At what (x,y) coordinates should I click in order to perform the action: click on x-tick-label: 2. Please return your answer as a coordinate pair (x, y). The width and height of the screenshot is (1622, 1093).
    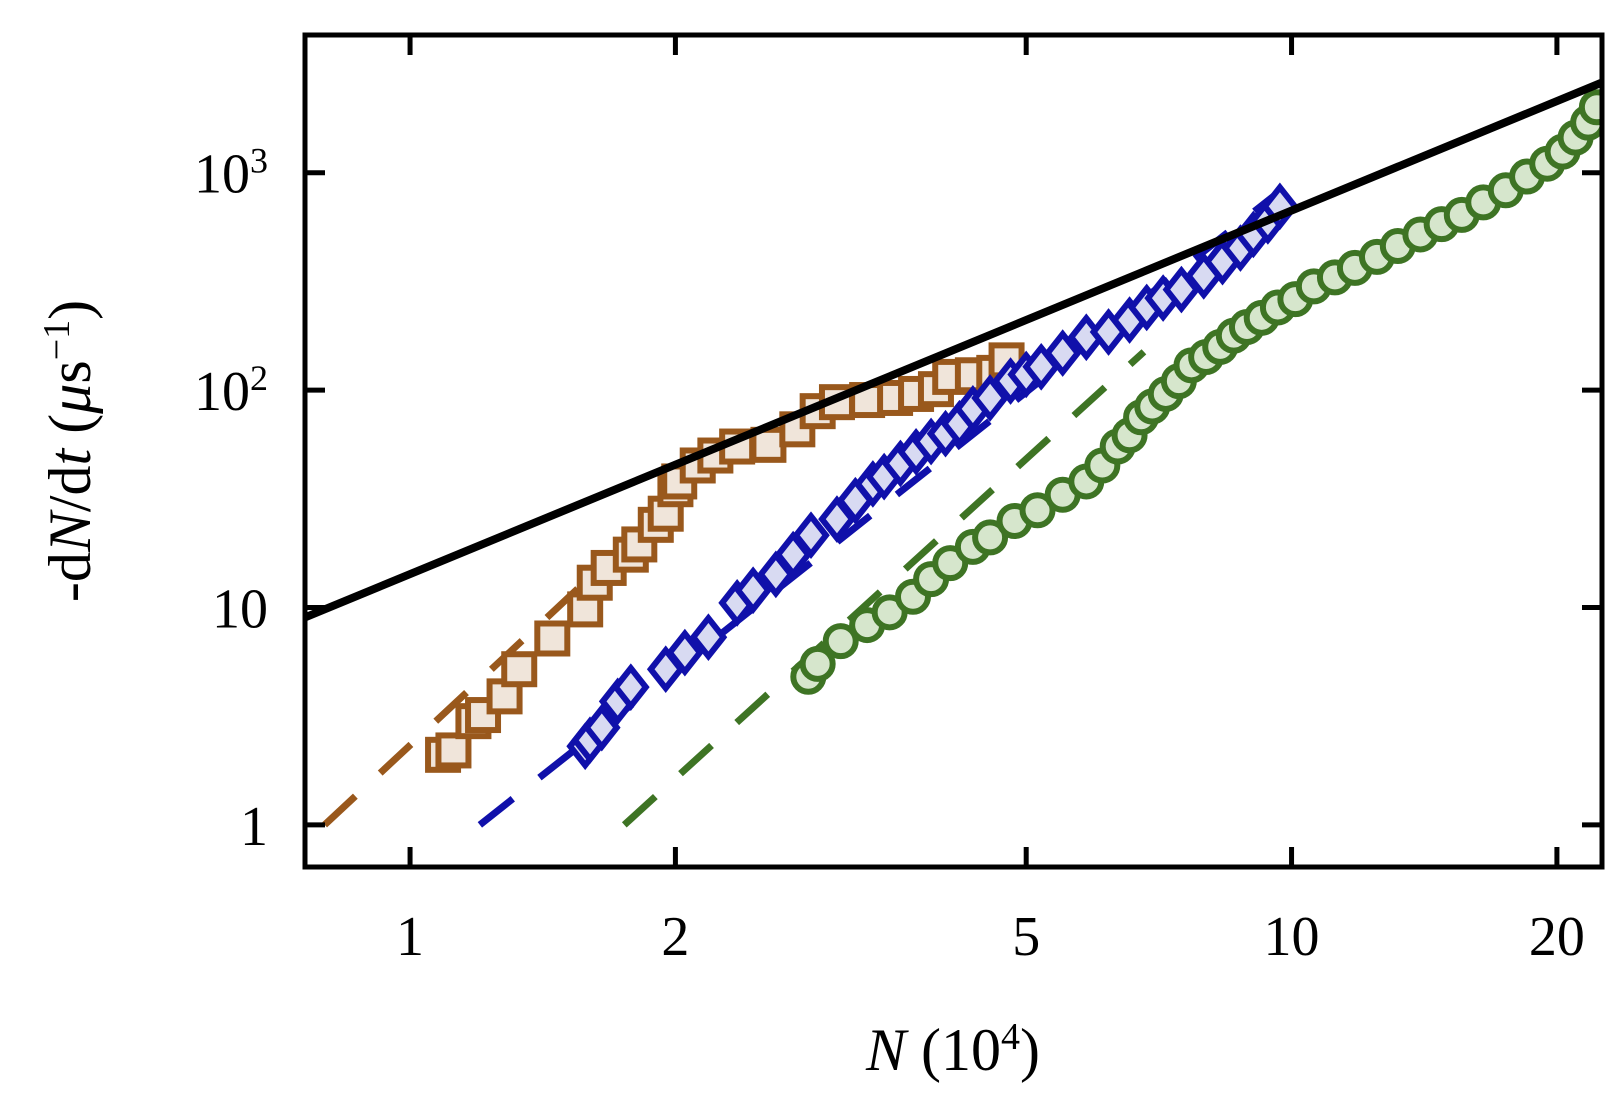
    Looking at the image, I should click on (675, 937).